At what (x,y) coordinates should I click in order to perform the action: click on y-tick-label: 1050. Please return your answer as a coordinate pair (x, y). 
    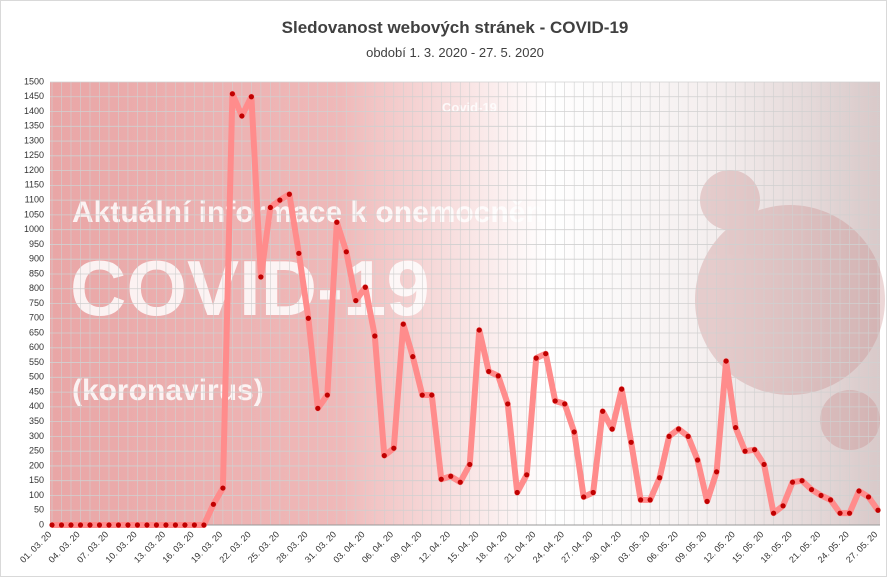
    Looking at the image, I should click on (34, 214).